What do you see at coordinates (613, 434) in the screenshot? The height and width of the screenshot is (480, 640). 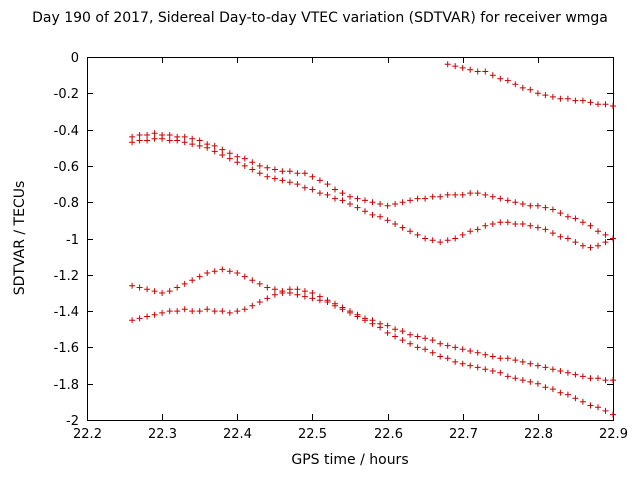 I see `x-tick-label: 22.9` at bounding box center [613, 434].